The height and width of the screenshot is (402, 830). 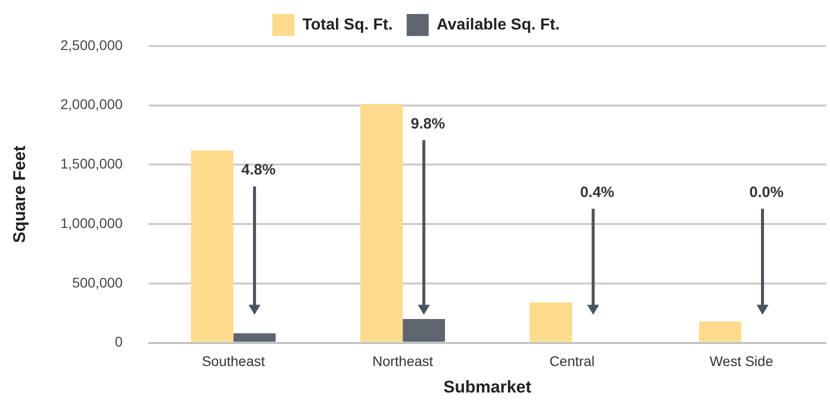 I want to click on y-tick-label: 0, so click(x=118, y=342).